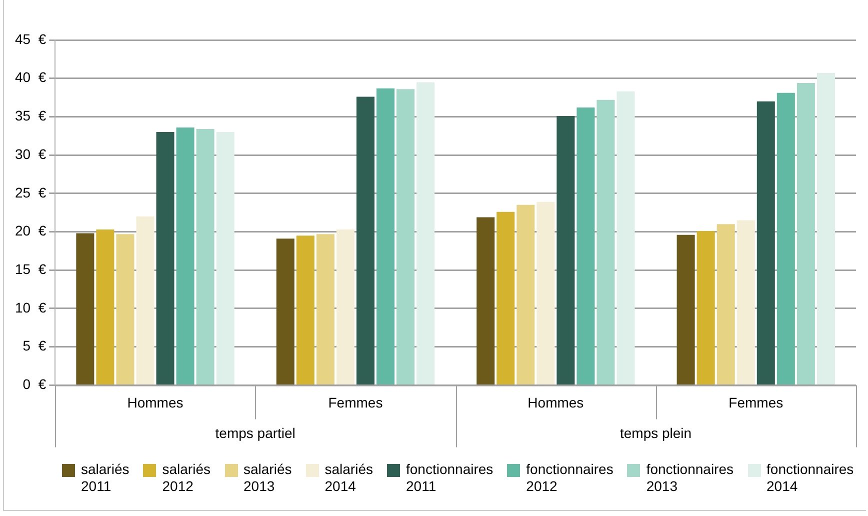  I want to click on y-tick-label: 20 €, so click(30, 230).